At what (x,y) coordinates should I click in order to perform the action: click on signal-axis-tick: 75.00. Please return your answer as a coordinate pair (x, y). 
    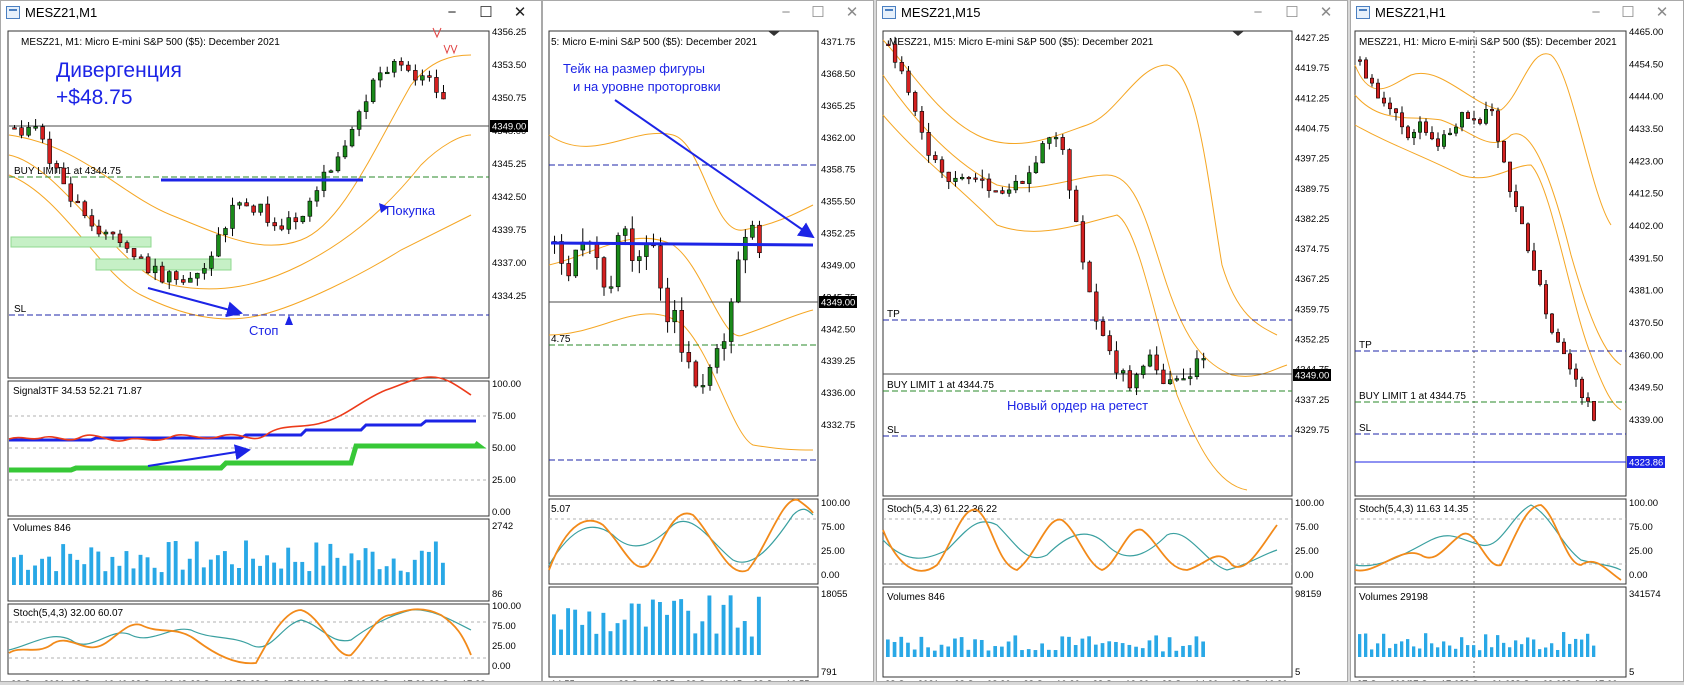
    Looking at the image, I should click on (504, 416).